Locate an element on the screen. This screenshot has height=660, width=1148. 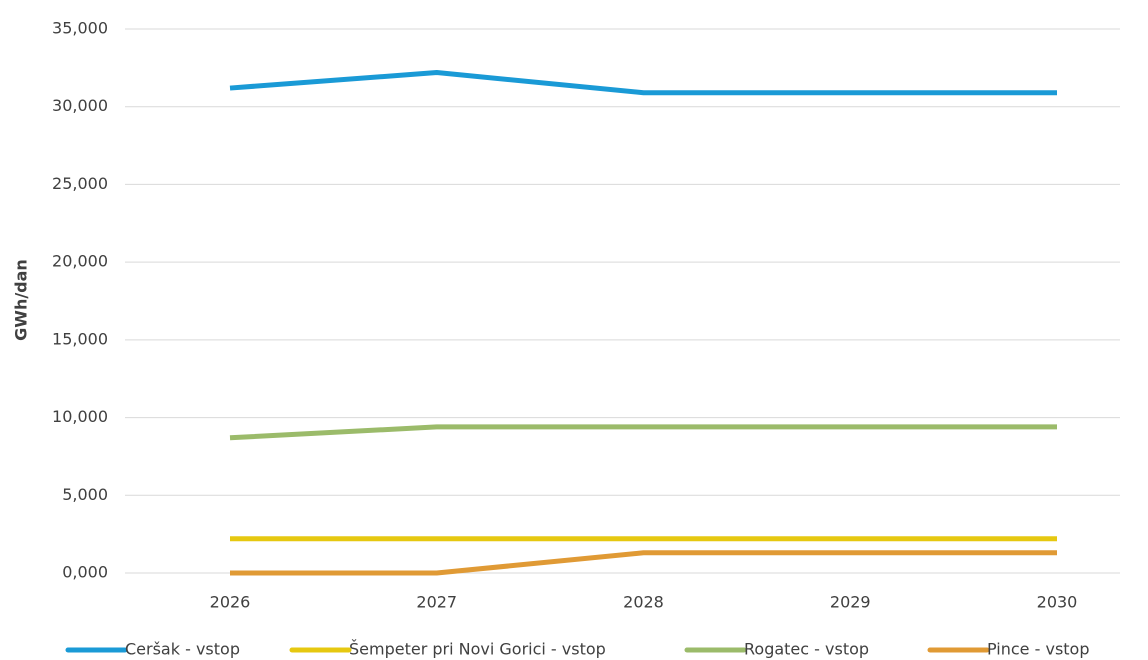
y-axis-label: GWh/dan is located at coordinates (21, 300).